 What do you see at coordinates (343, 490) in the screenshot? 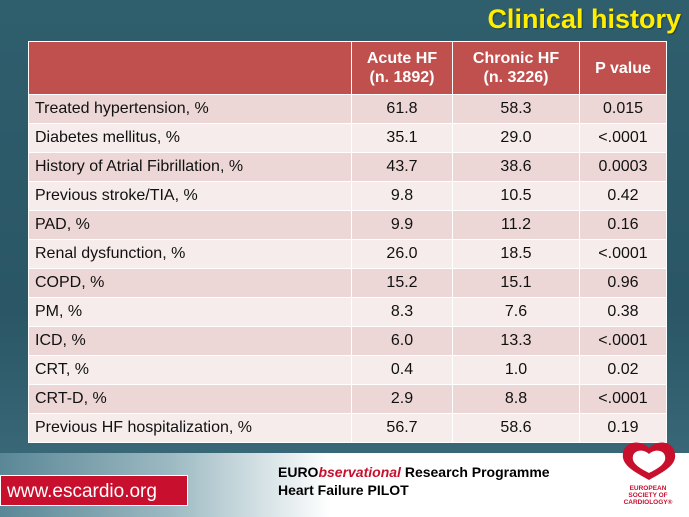
I see `programme-line2: Heart Failure PILOT` at bounding box center [343, 490].